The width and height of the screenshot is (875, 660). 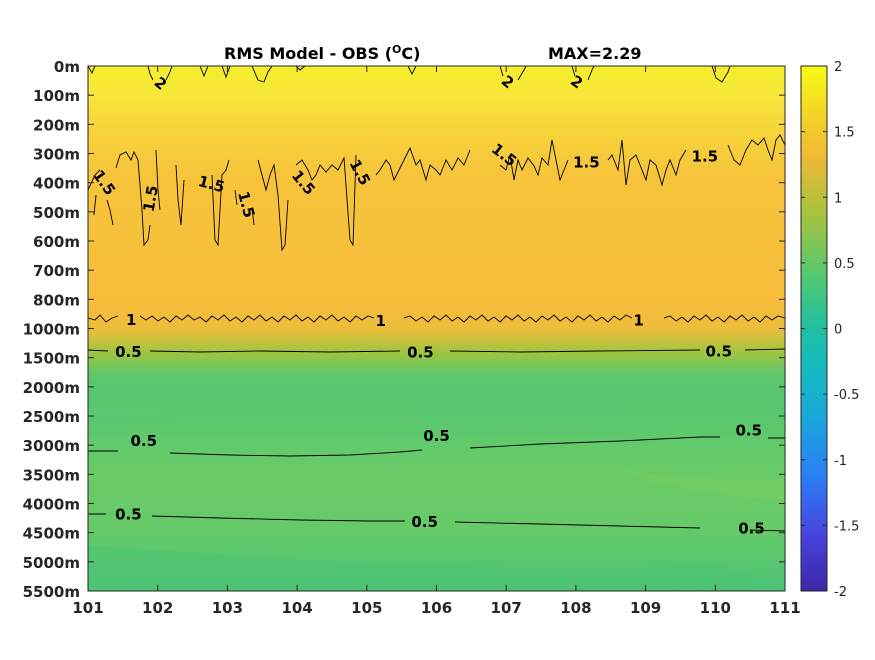 I want to click on y-tick-label: 500m, so click(x=56, y=213).